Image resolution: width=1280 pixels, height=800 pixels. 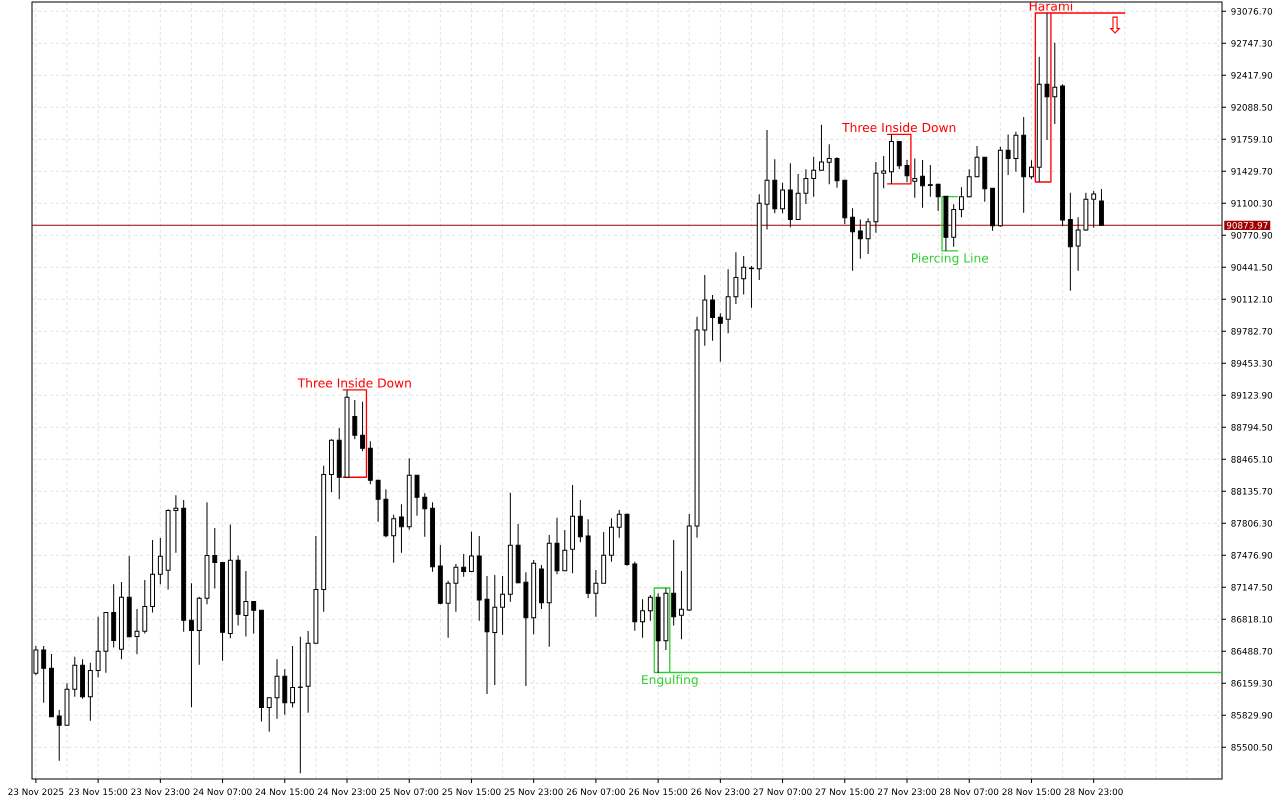 I want to click on x-tick-label: 25 Nov 23:00, so click(x=533, y=792).